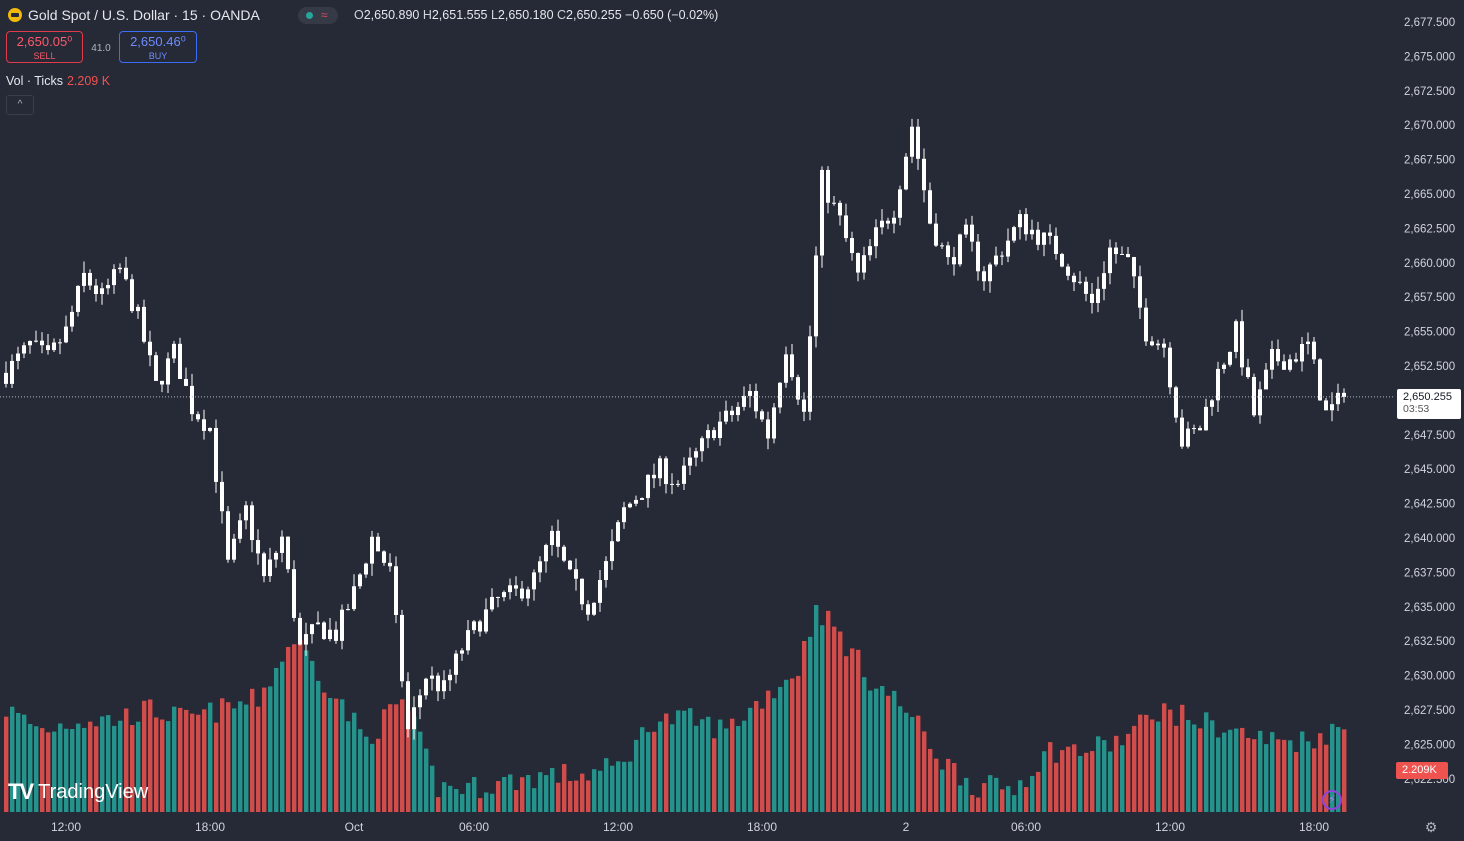 This screenshot has height=841, width=1464. Describe the element at coordinates (324, 15) in the screenshot. I see `data-delay-wave-icon: ≈` at that location.